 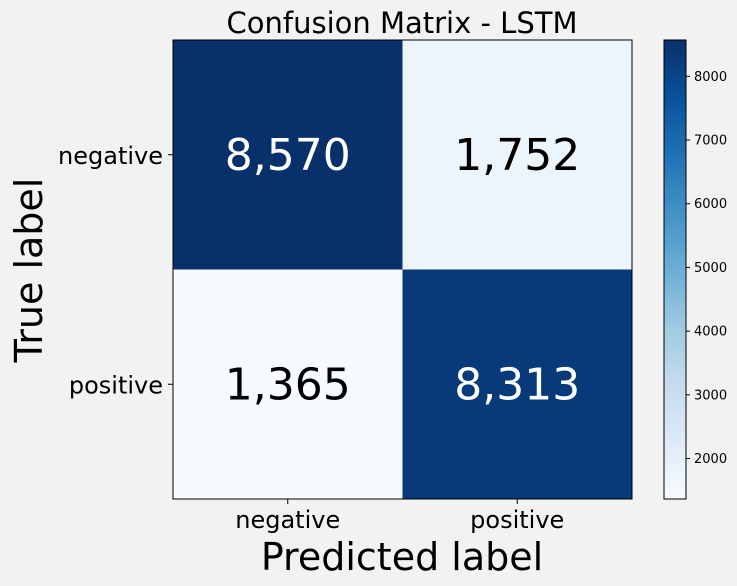 I want to click on colorbar-tick-label-1: 3000, so click(x=710, y=395).